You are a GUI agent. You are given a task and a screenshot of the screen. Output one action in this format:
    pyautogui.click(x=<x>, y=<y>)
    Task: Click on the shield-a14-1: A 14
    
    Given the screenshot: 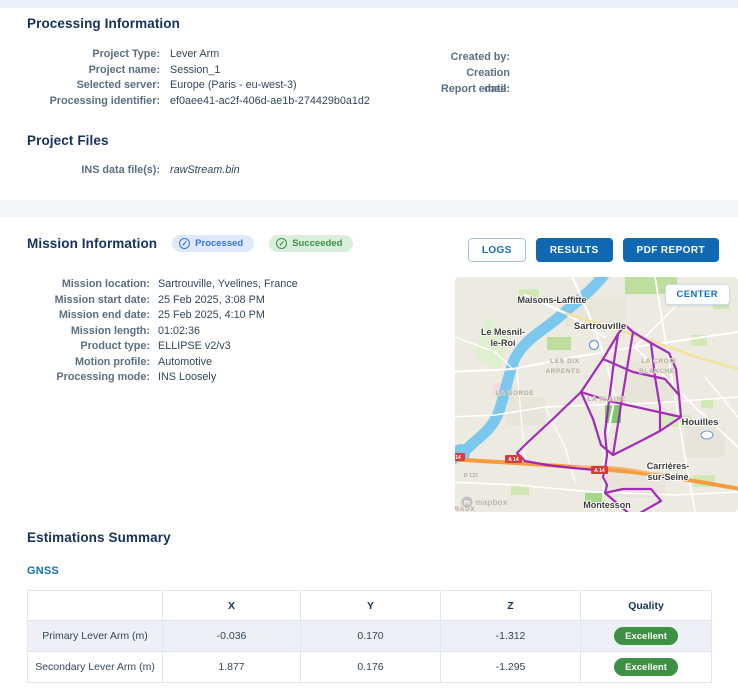 What is the action you would take?
    pyautogui.click(x=513, y=460)
    